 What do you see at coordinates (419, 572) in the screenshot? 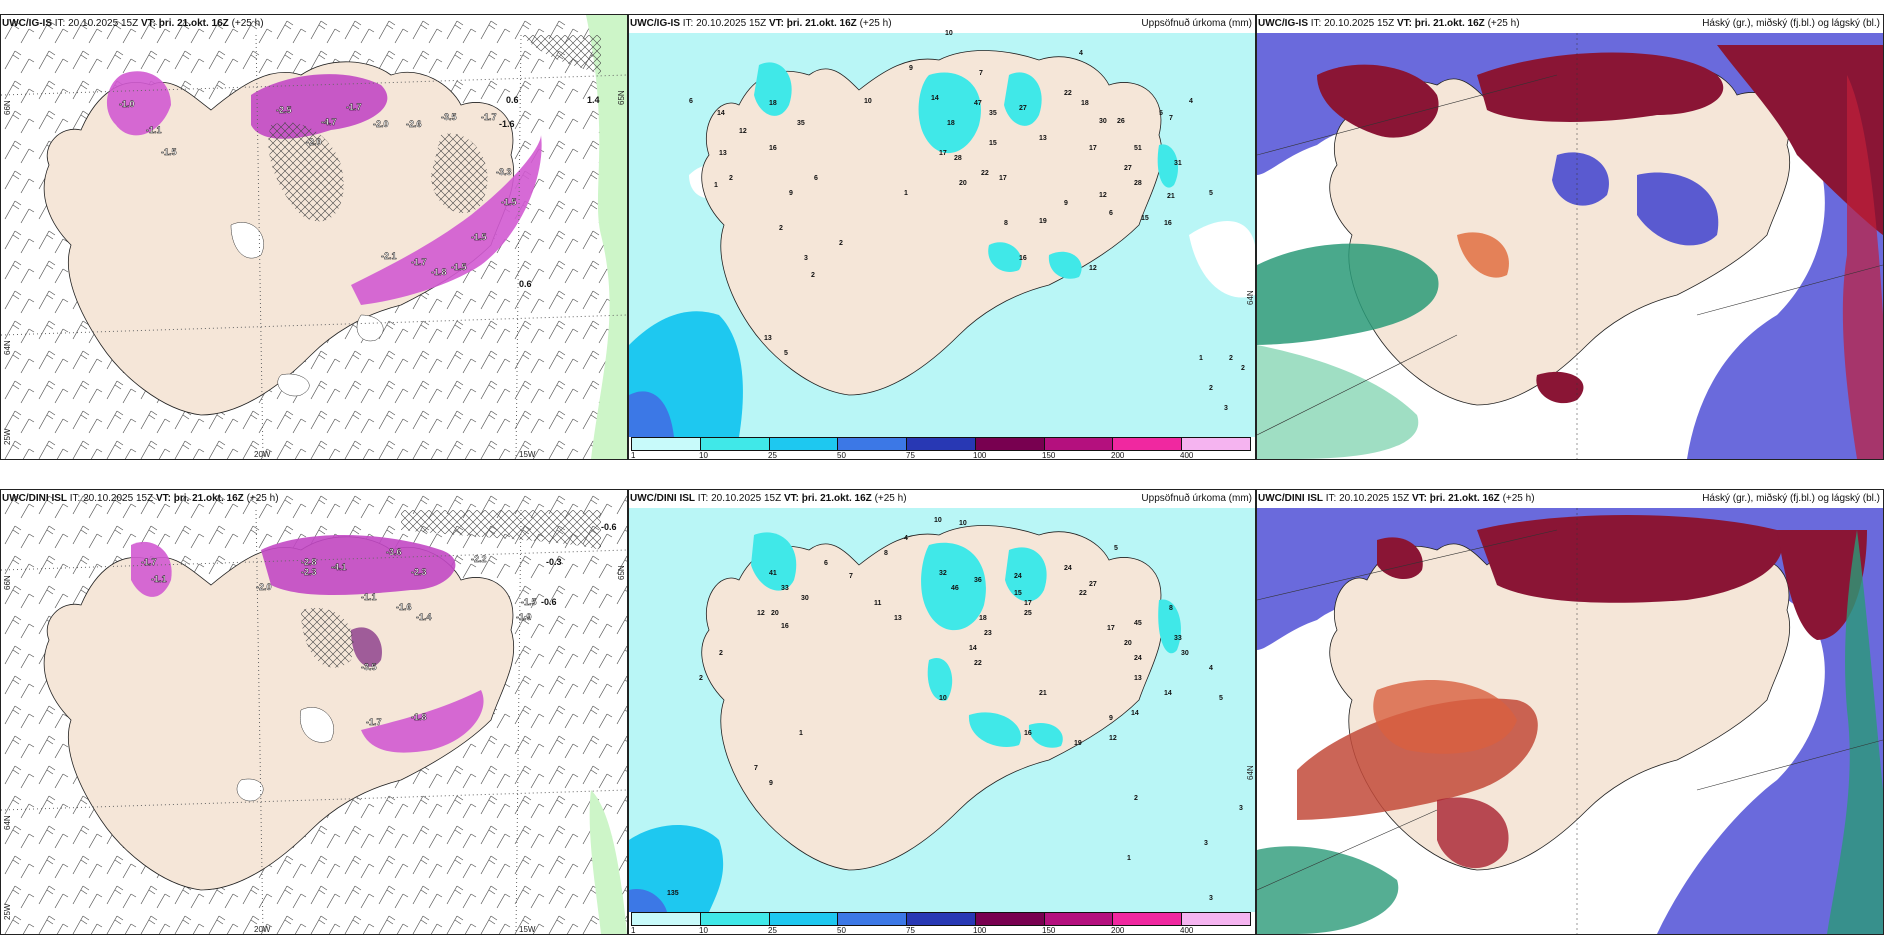
I see `svg-text: -2.3` at bounding box center [419, 572].